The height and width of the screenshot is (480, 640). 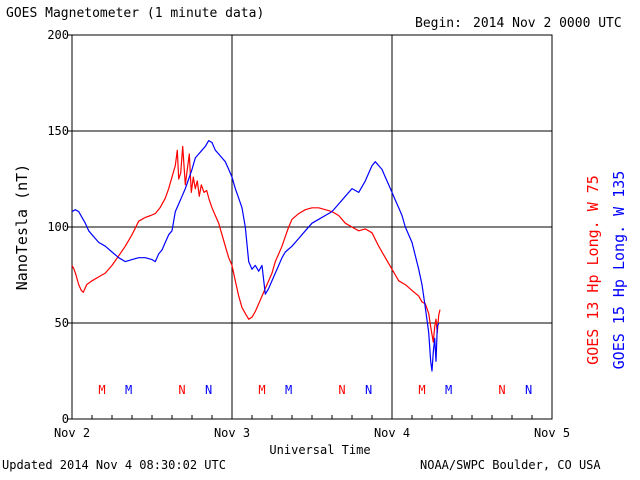 What do you see at coordinates (58, 35) in the screenshot?
I see `y-tick-label: 200` at bounding box center [58, 35].